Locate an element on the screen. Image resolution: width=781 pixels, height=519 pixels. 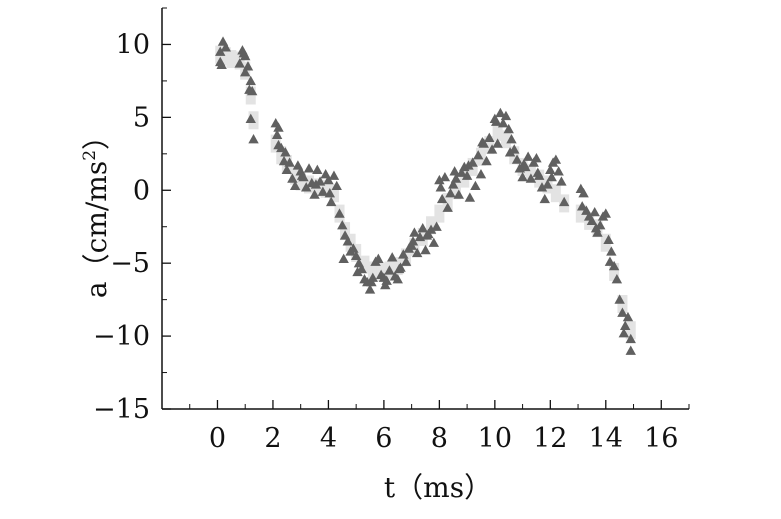
x-axis-label: t（ms） is located at coordinates (438, 487).